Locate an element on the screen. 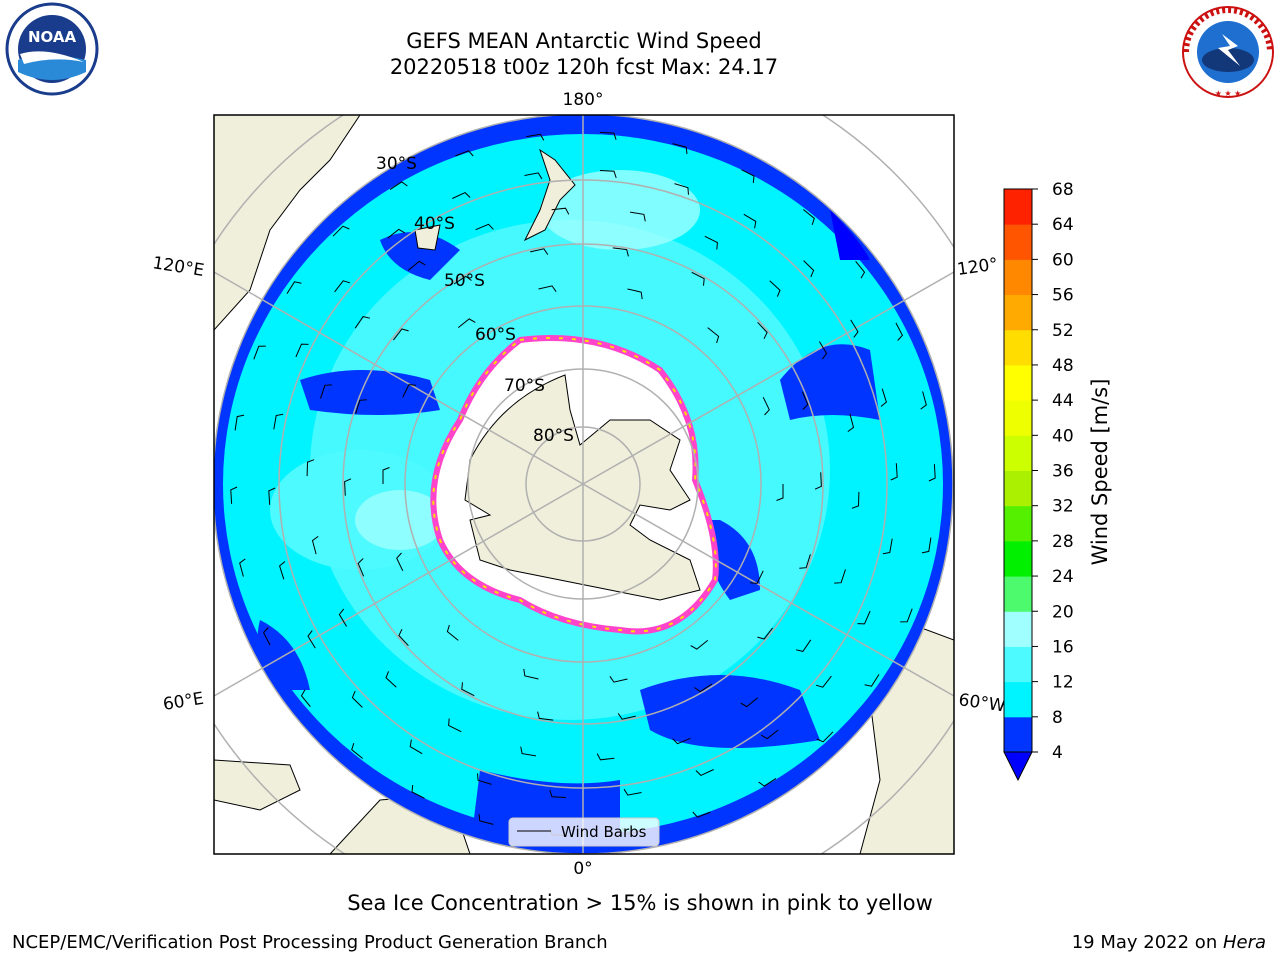 Image resolution: width=1280 pixels, height=960 pixels. lat-label-70: 70°S is located at coordinates (524, 386).